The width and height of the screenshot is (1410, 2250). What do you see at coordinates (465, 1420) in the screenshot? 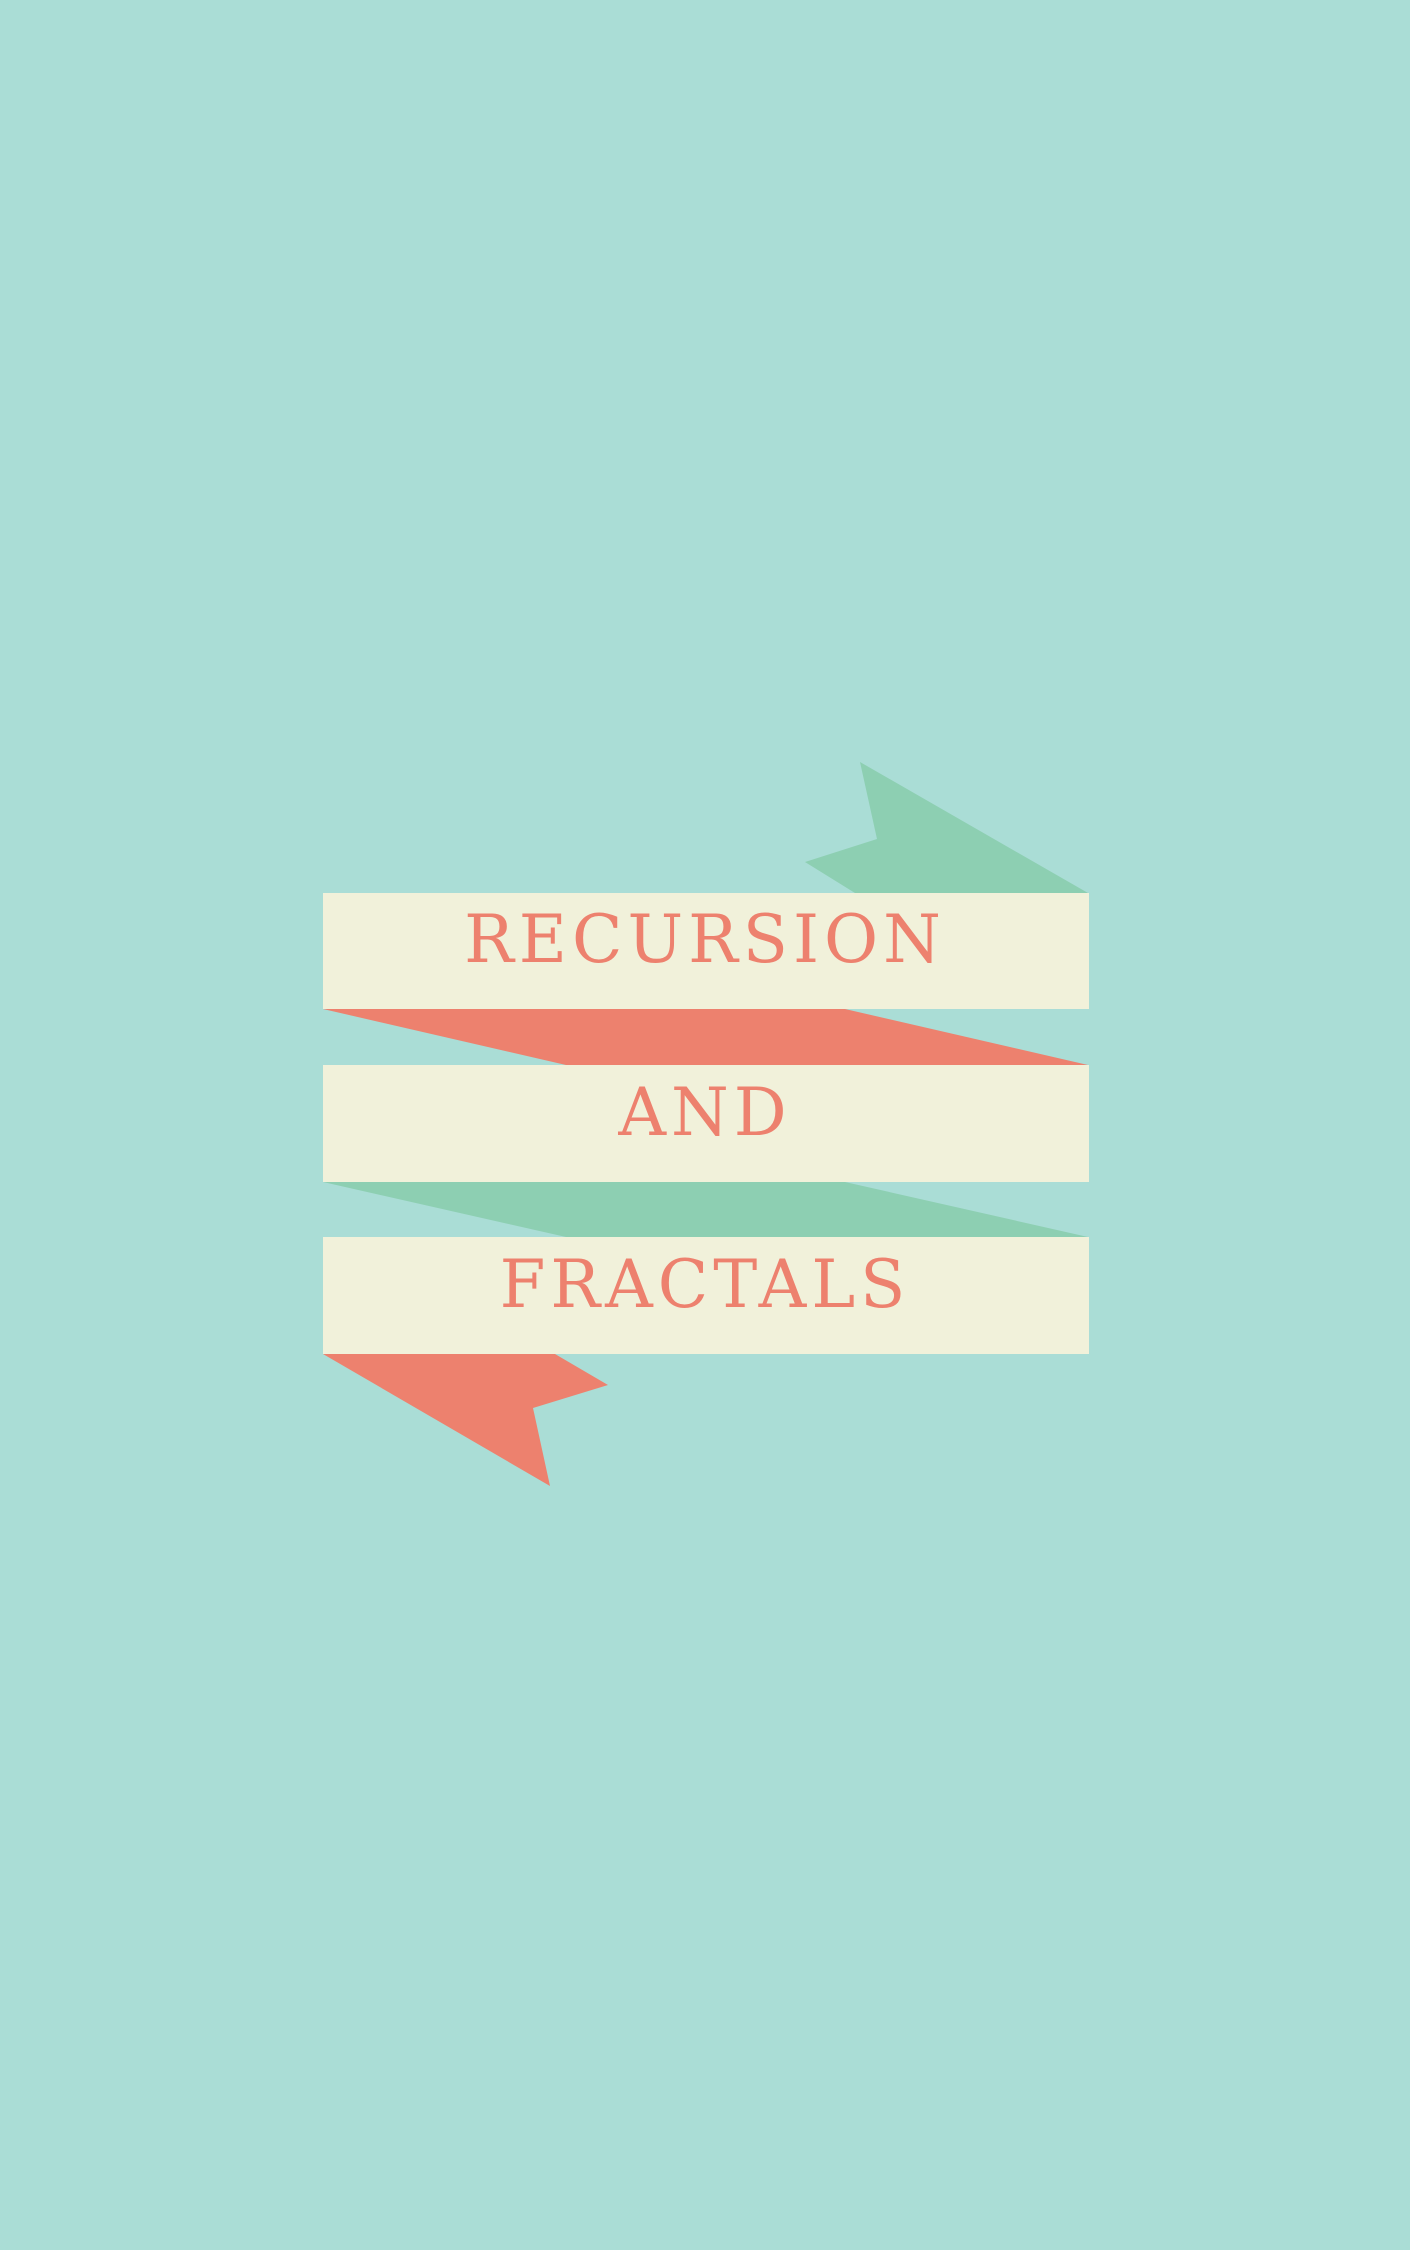
I see `ribbon-tail-bottom` at bounding box center [465, 1420].